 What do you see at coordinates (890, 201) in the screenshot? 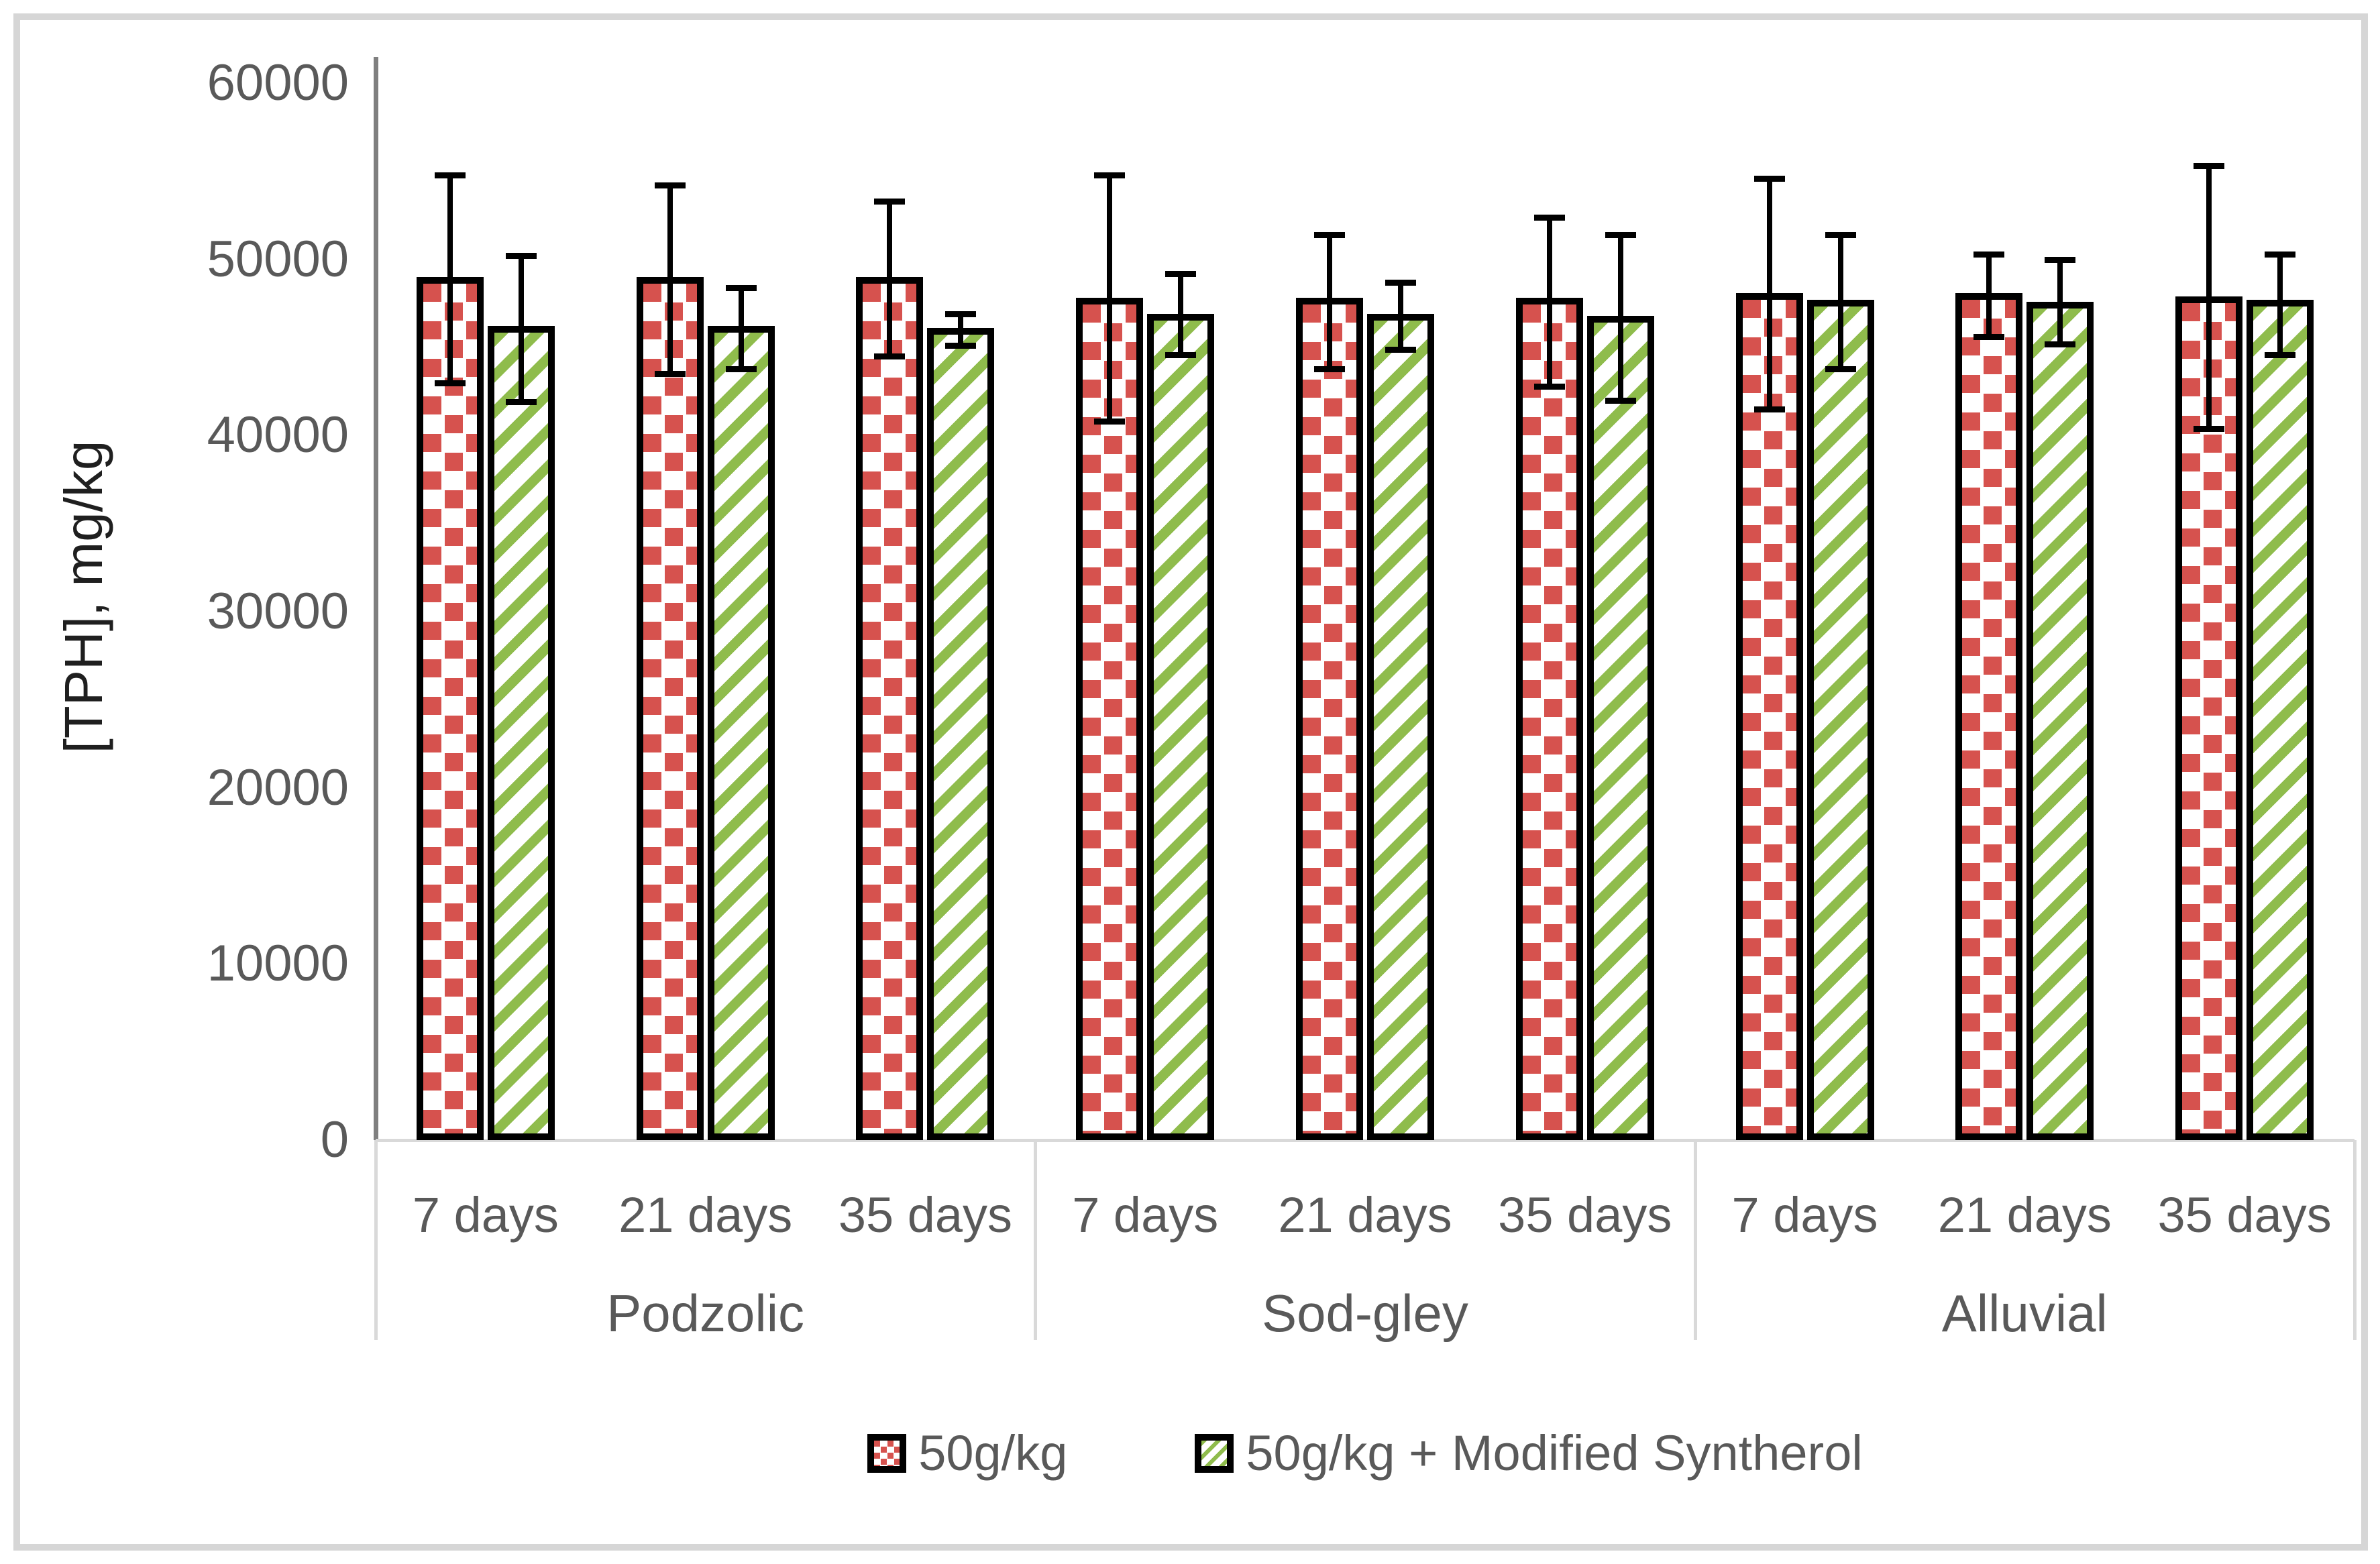
I see `error-bar-series1-podzolic-35days-top-cap` at bounding box center [890, 201].